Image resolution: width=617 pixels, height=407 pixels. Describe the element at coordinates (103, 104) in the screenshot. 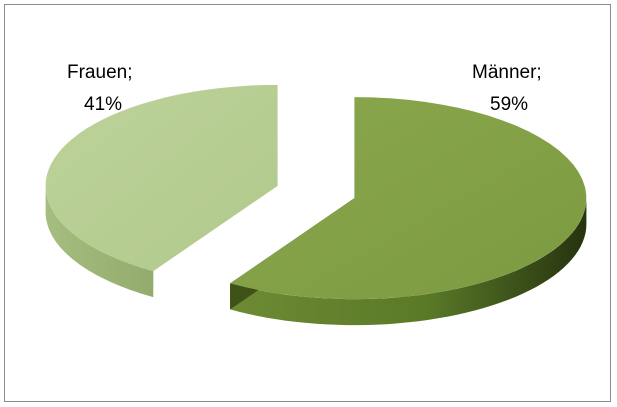

I see `data-label-frauen-percent: 41%` at that location.